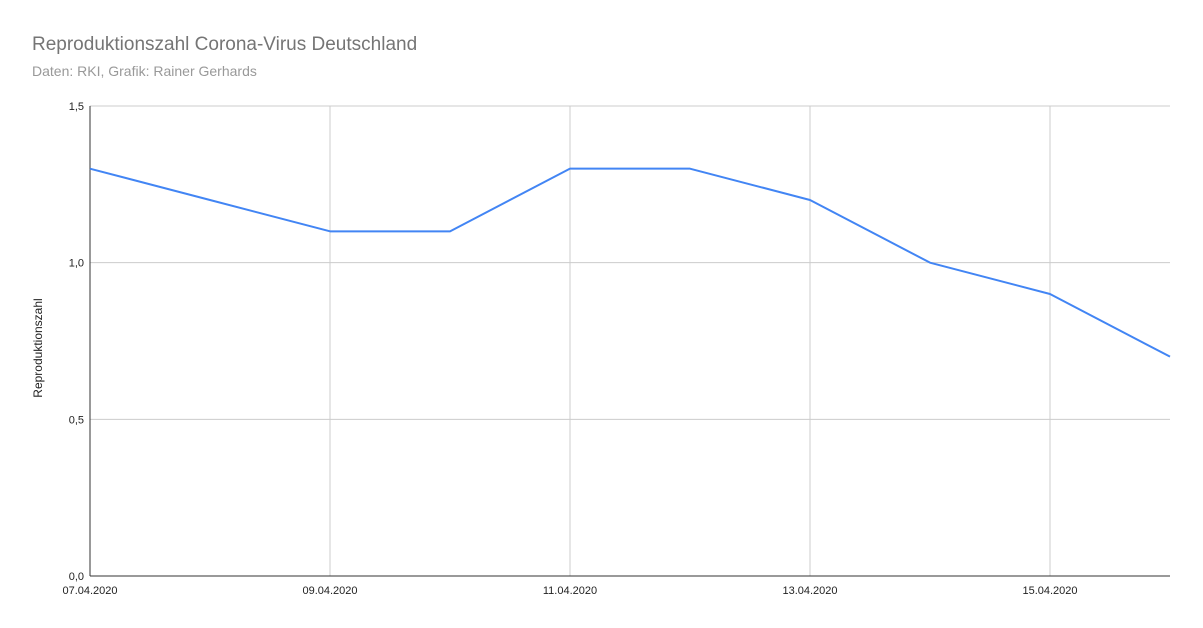  What do you see at coordinates (76, 264) in the screenshot?
I see `y-tick-label: 1,0` at bounding box center [76, 264].